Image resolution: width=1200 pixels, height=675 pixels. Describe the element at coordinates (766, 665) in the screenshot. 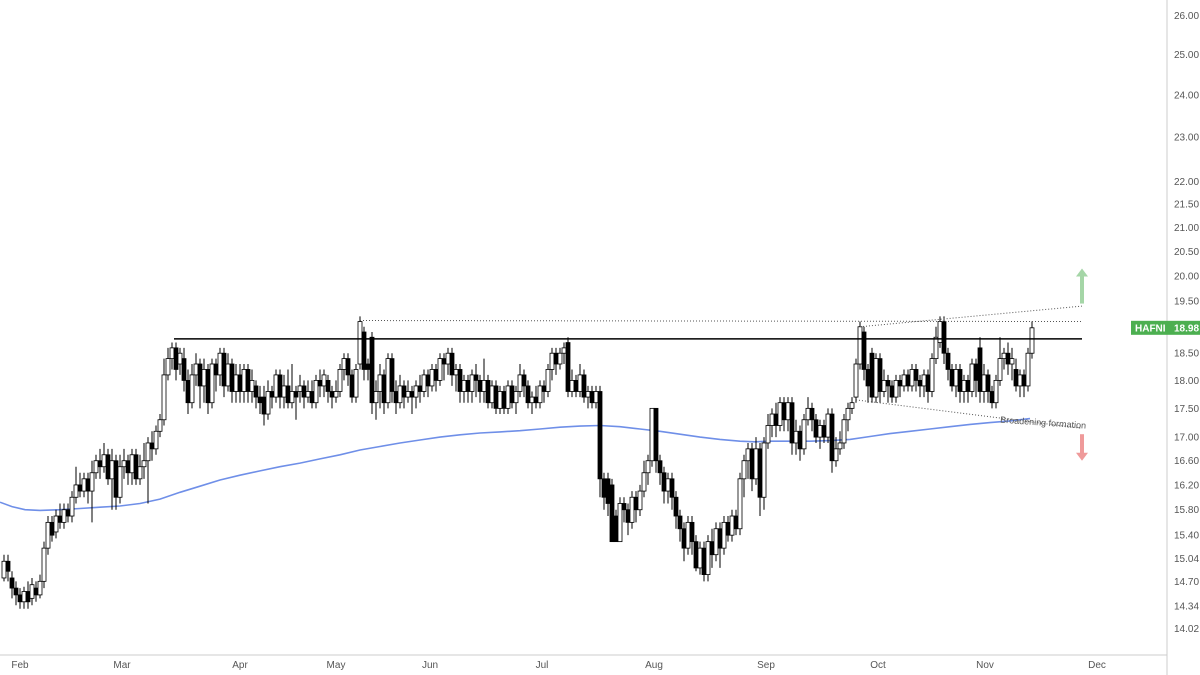

I see `month-label: Sep` at that location.